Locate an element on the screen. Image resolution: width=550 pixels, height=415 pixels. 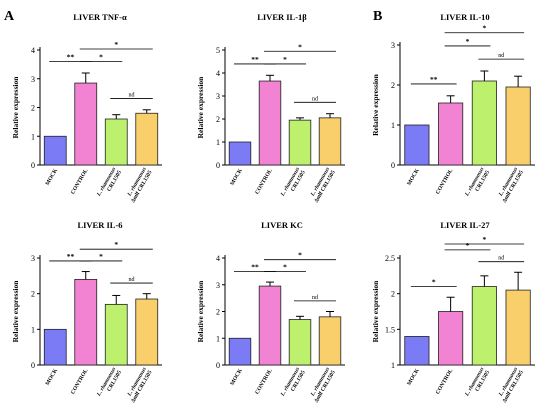
y-tick-label: 2.5 is located at coordinates (390, 258).